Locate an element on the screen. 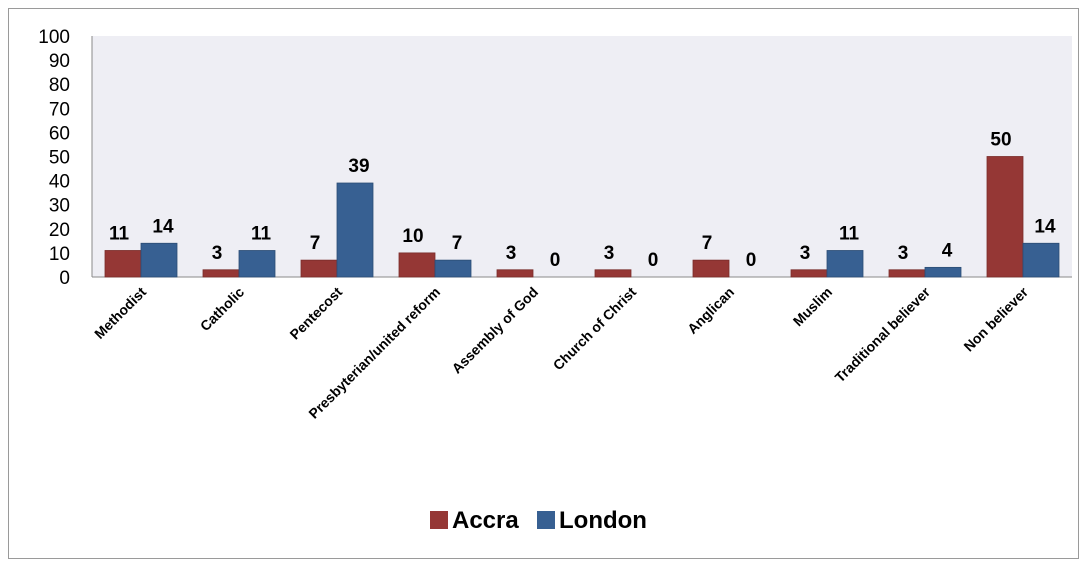 This screenshot has height=567, width=1088. y-tick-label: 80 is located at coordinates (59, 85).